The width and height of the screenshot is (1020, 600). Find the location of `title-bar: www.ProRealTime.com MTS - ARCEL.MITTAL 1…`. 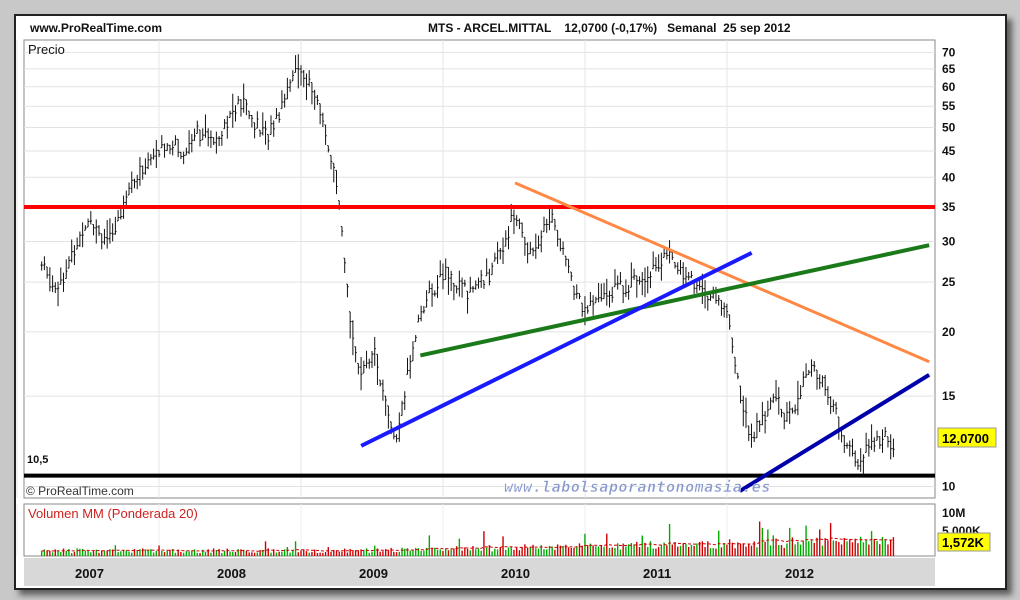

title-bar: www.ProRealTime.com MTS - ARCEL.MITTAL 1… is located at coordinates (510, 27).